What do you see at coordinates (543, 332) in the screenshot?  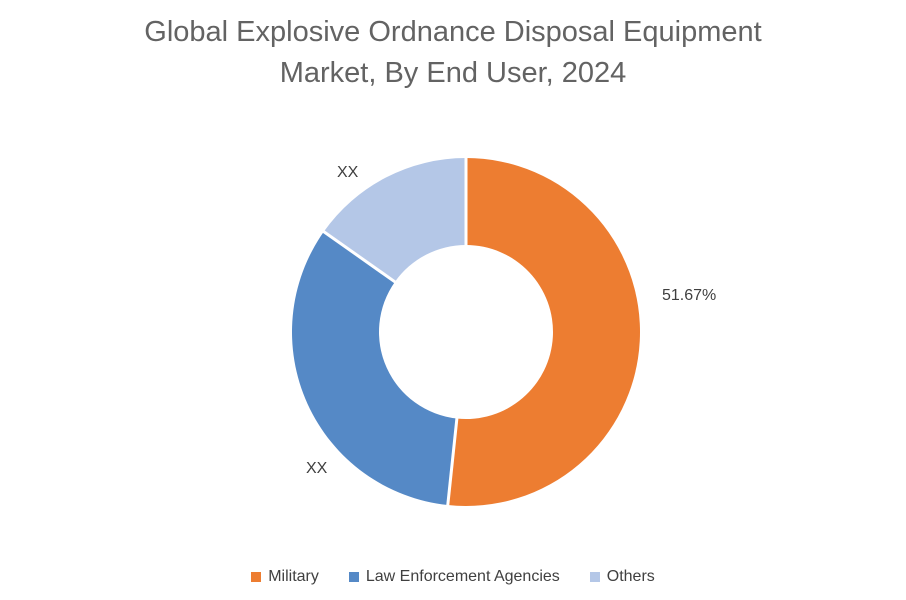 I see `donut-segment-military` at bounding box center [543, 332].